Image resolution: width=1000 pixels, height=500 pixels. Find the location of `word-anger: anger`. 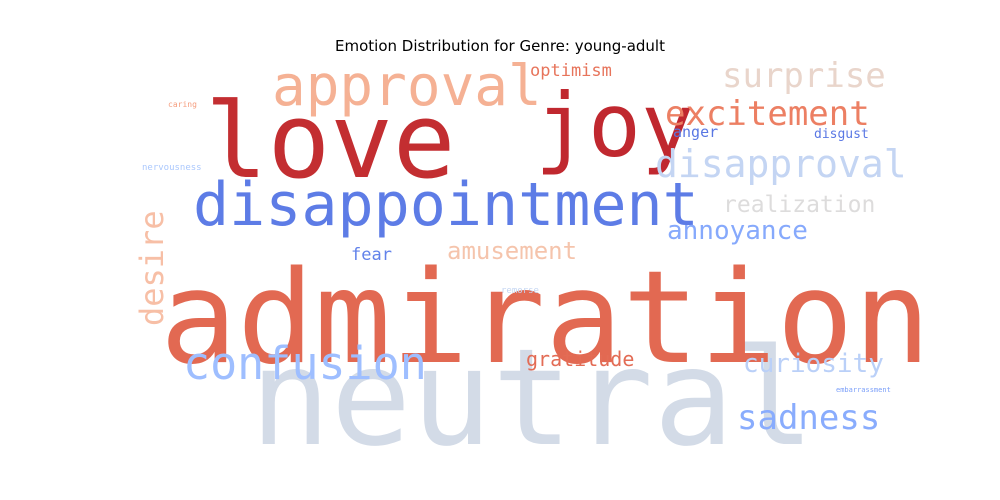

word-anger: anger is located at coordinates (695, 132).